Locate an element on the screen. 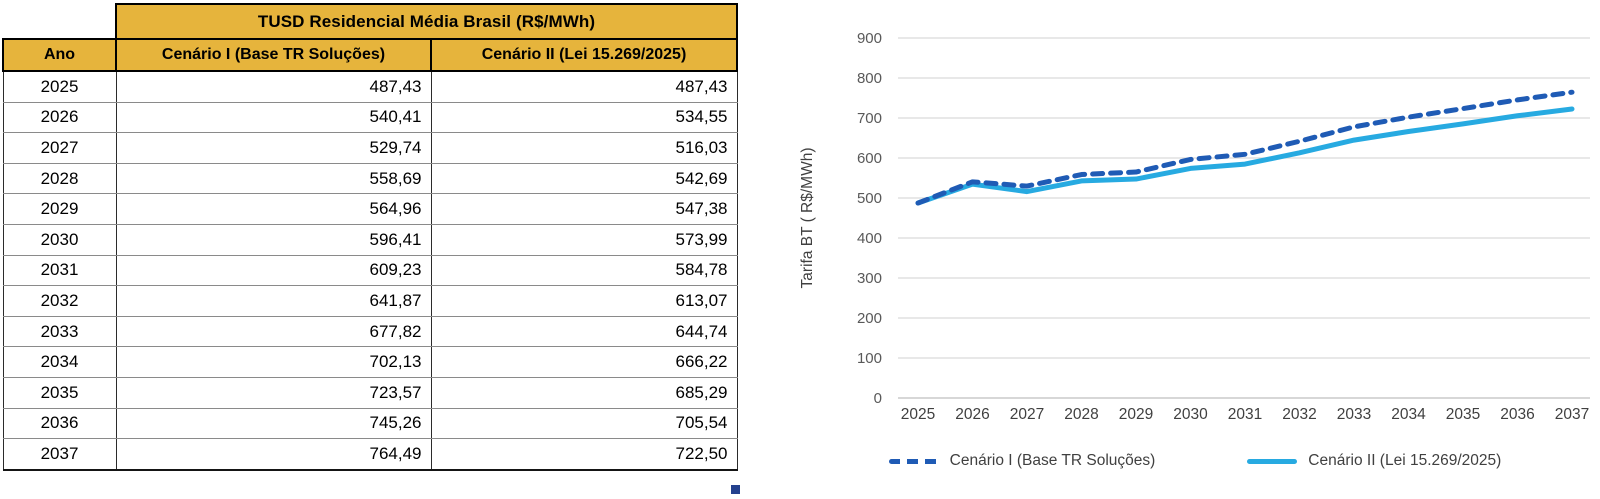  value-cell: 677,82 is located at coordinates (273, 332).